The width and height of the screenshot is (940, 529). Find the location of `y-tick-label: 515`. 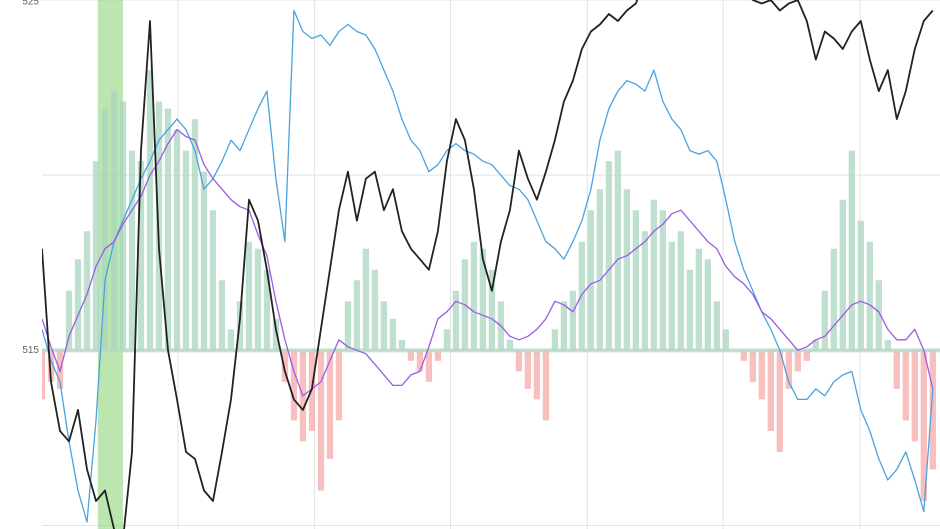

y-tick-label: 515 is located at coordinates (30, 350).